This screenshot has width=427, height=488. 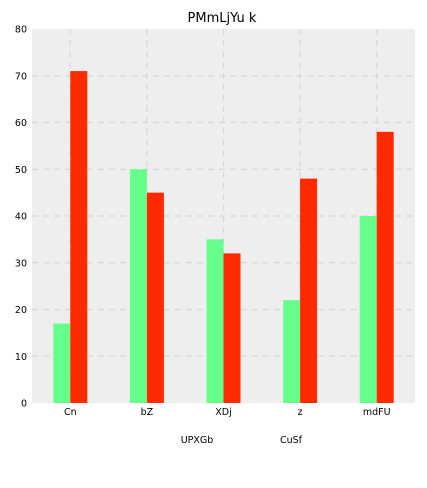 What do you see at coordinates (21, 30) in the screenshot?
I see `y-tick-label: 80` at bounding box center [21, 30].